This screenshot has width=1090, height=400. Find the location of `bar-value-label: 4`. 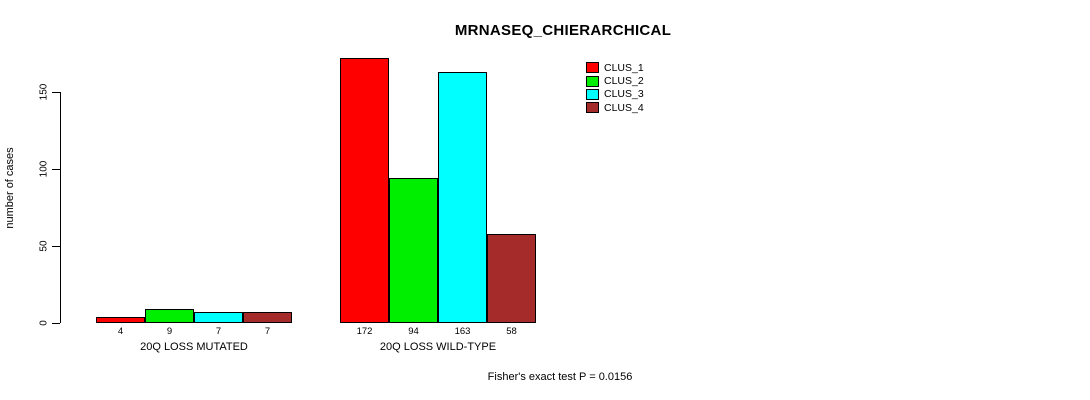

bar-value-label: 4 is located at coordinates (120, 331).